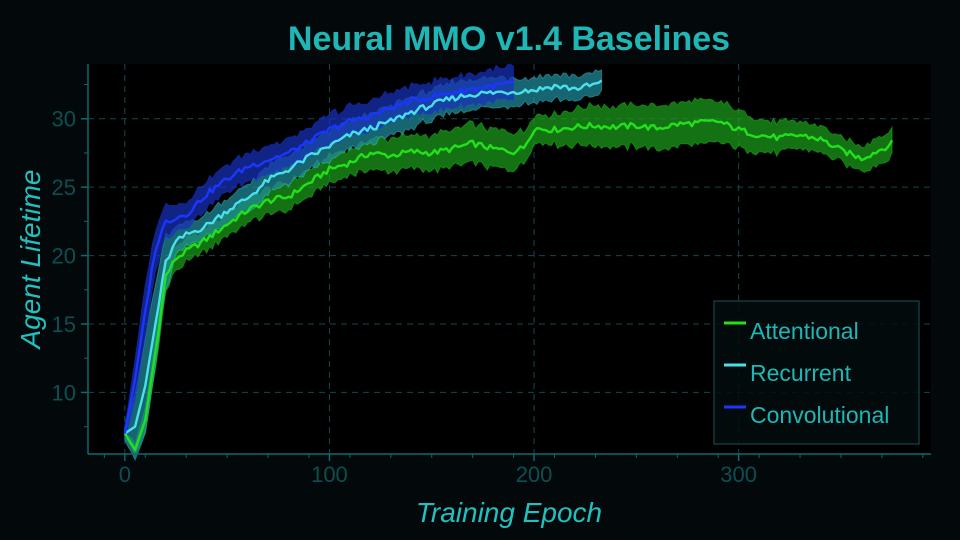 This screenshot has height=540, width=960. Describe the element at coordinates (819, 415) in the screenshot. I see `legend-label-convolutional: Convolutional` at that location.